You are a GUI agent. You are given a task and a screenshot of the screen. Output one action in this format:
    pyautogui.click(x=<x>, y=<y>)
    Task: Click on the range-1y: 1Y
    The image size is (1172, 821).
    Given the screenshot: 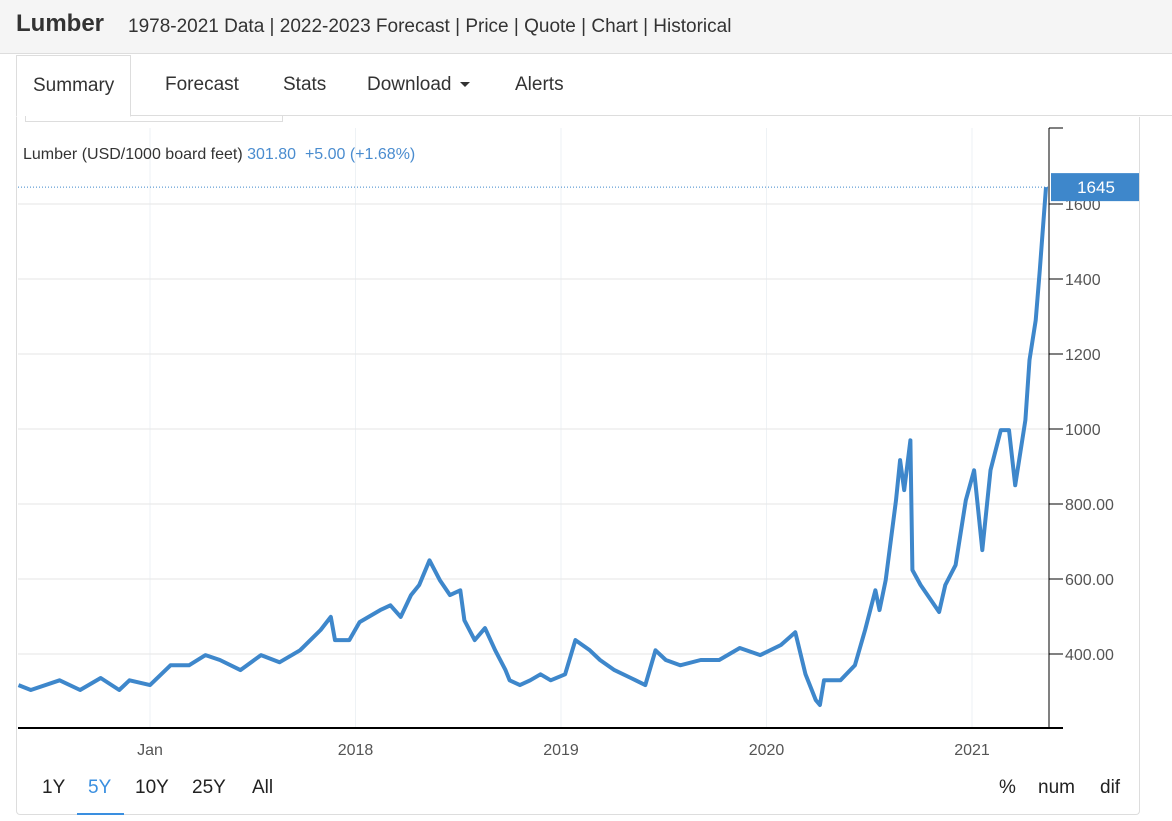 What is the action you would take?
    pyautogui.click(x=54, y=787)
    